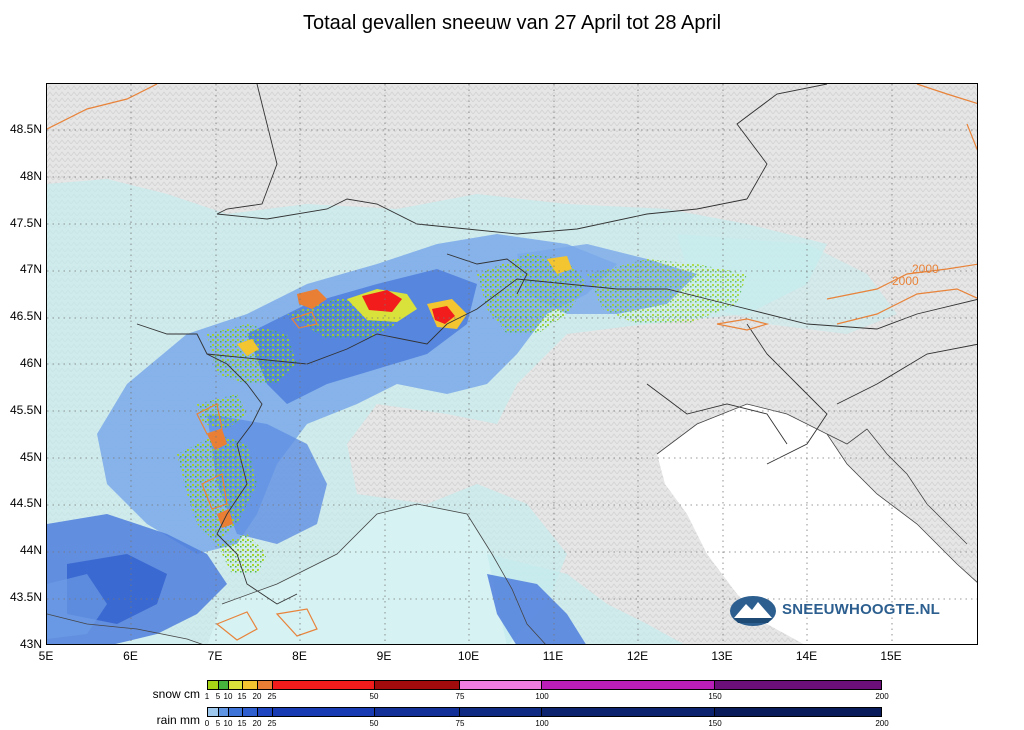 The image size is (1024, 730). Describe the element at coordinates (130, 656) in the screenshot. I see `lon-label: 6E` at that location.